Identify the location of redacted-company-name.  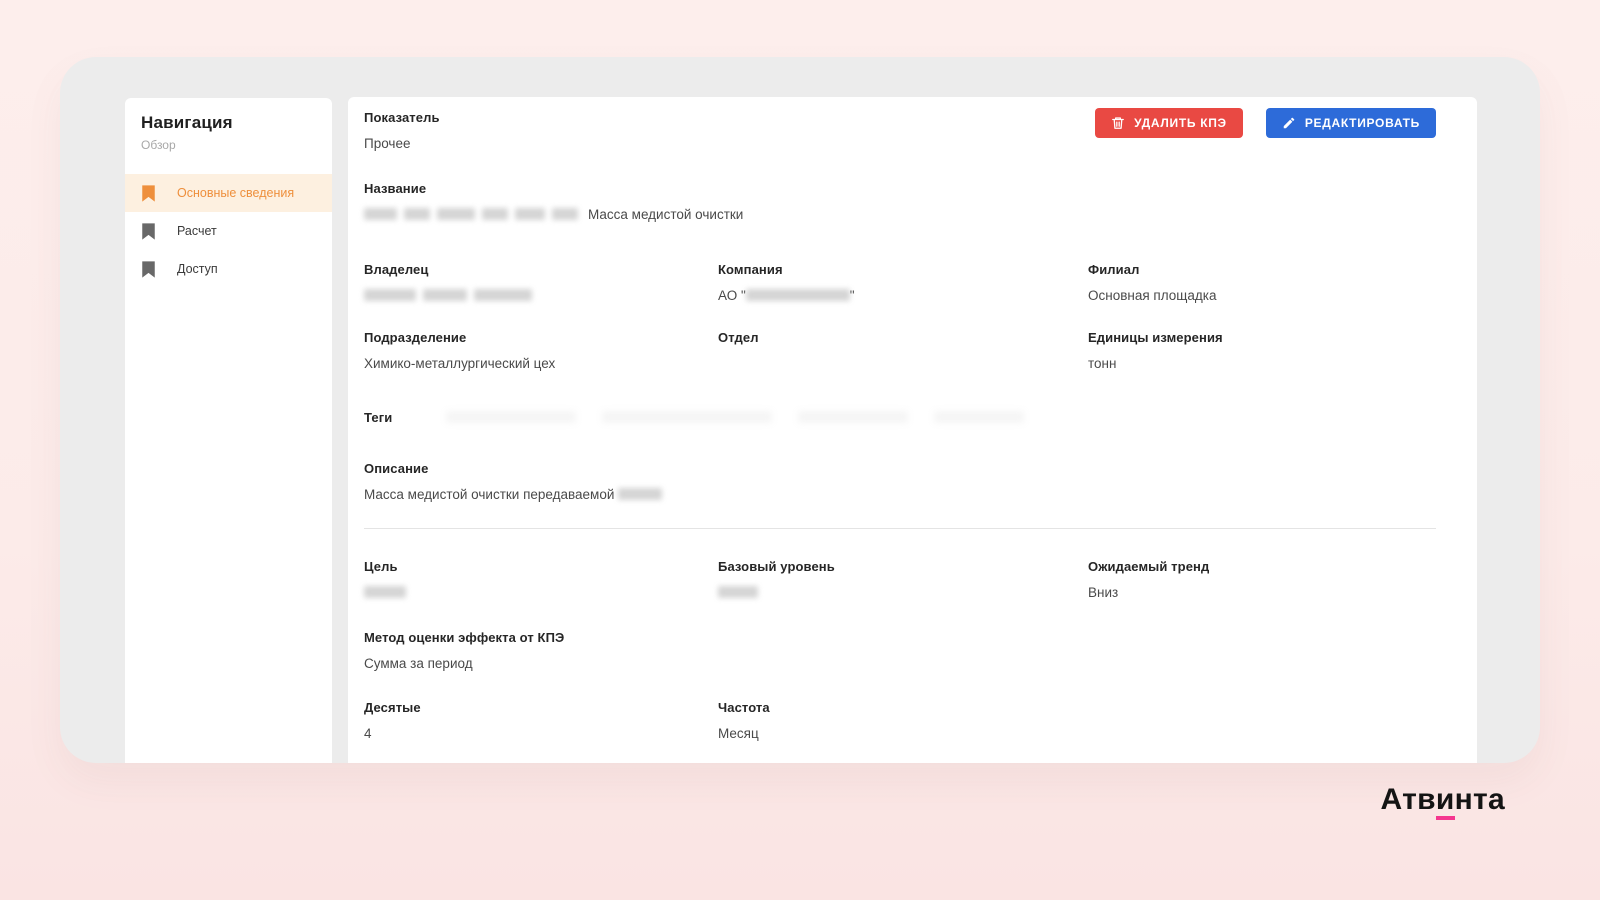
(797, 295).